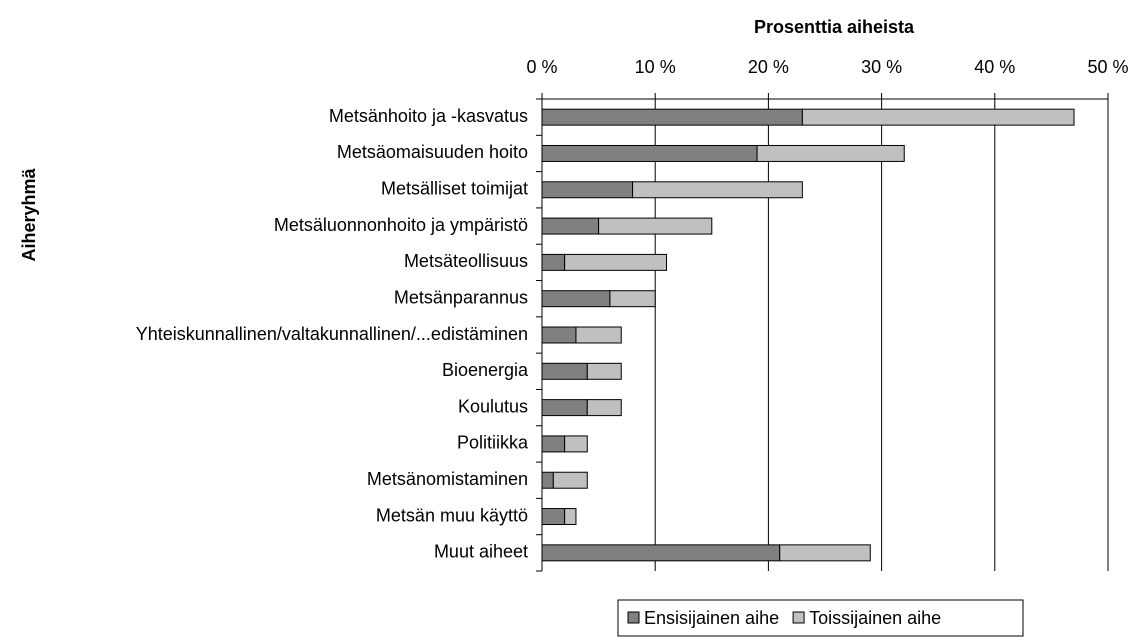  What do you see at coordinates (834, 27) in the screenshot?
I see `x-axis-title: Prosenttia aiheista` at bounding box center [834, 27].